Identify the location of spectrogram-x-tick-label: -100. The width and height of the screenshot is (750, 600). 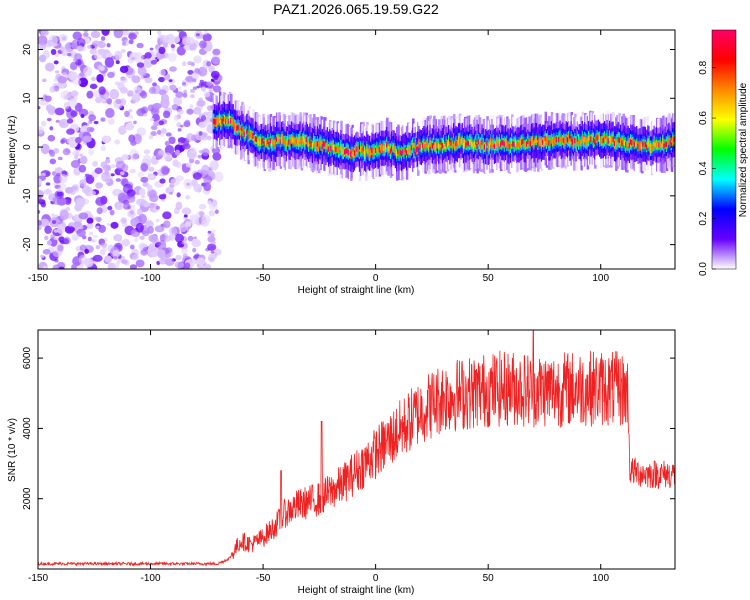
(151, 278).